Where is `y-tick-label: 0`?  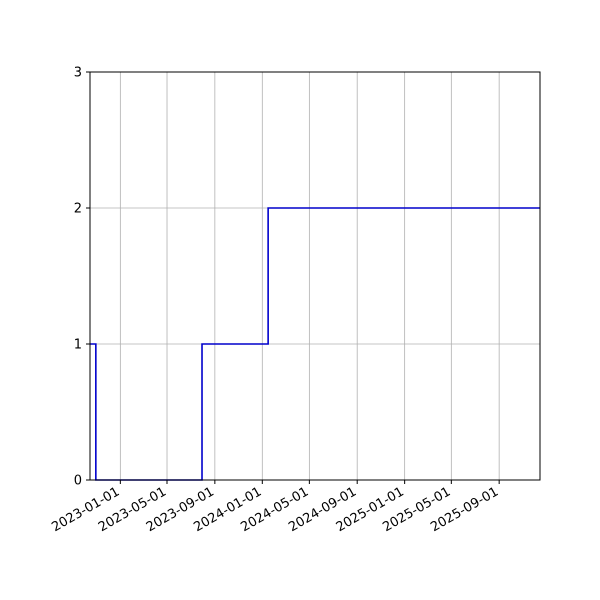 y-tick-label: 0 is located at coordinates (78, 481).